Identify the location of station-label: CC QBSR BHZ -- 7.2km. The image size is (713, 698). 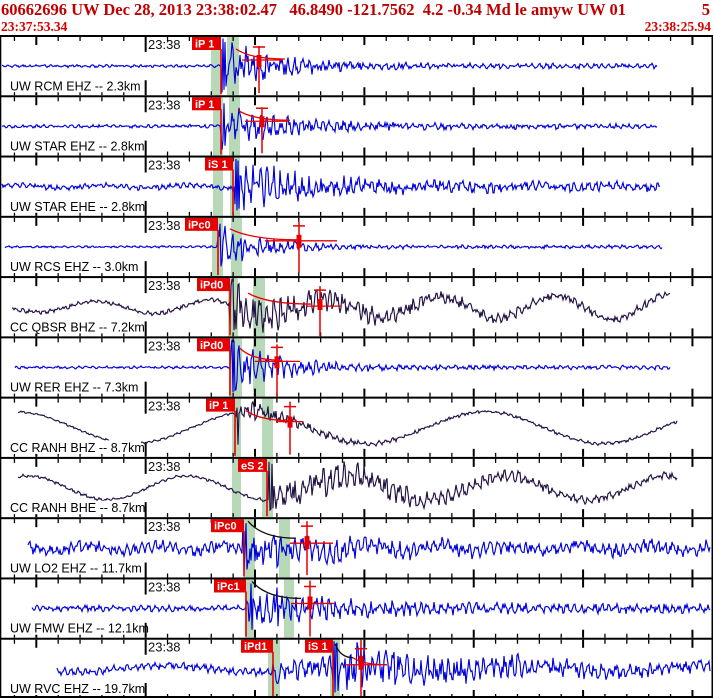
(77, 327).